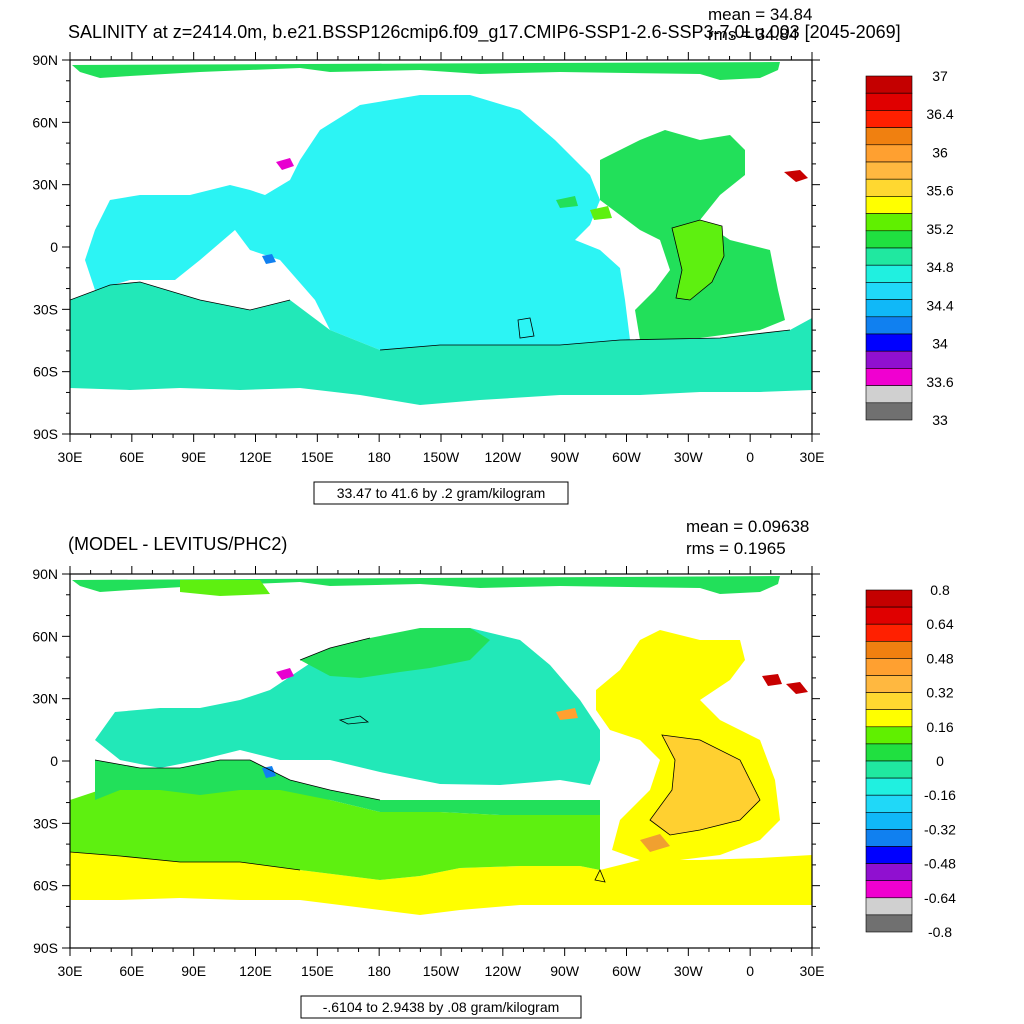  What do you see at coordinates (45, 60) in the screenshot?
I see `top-y-tick-label: 90N` at bounding box center [45, 60].